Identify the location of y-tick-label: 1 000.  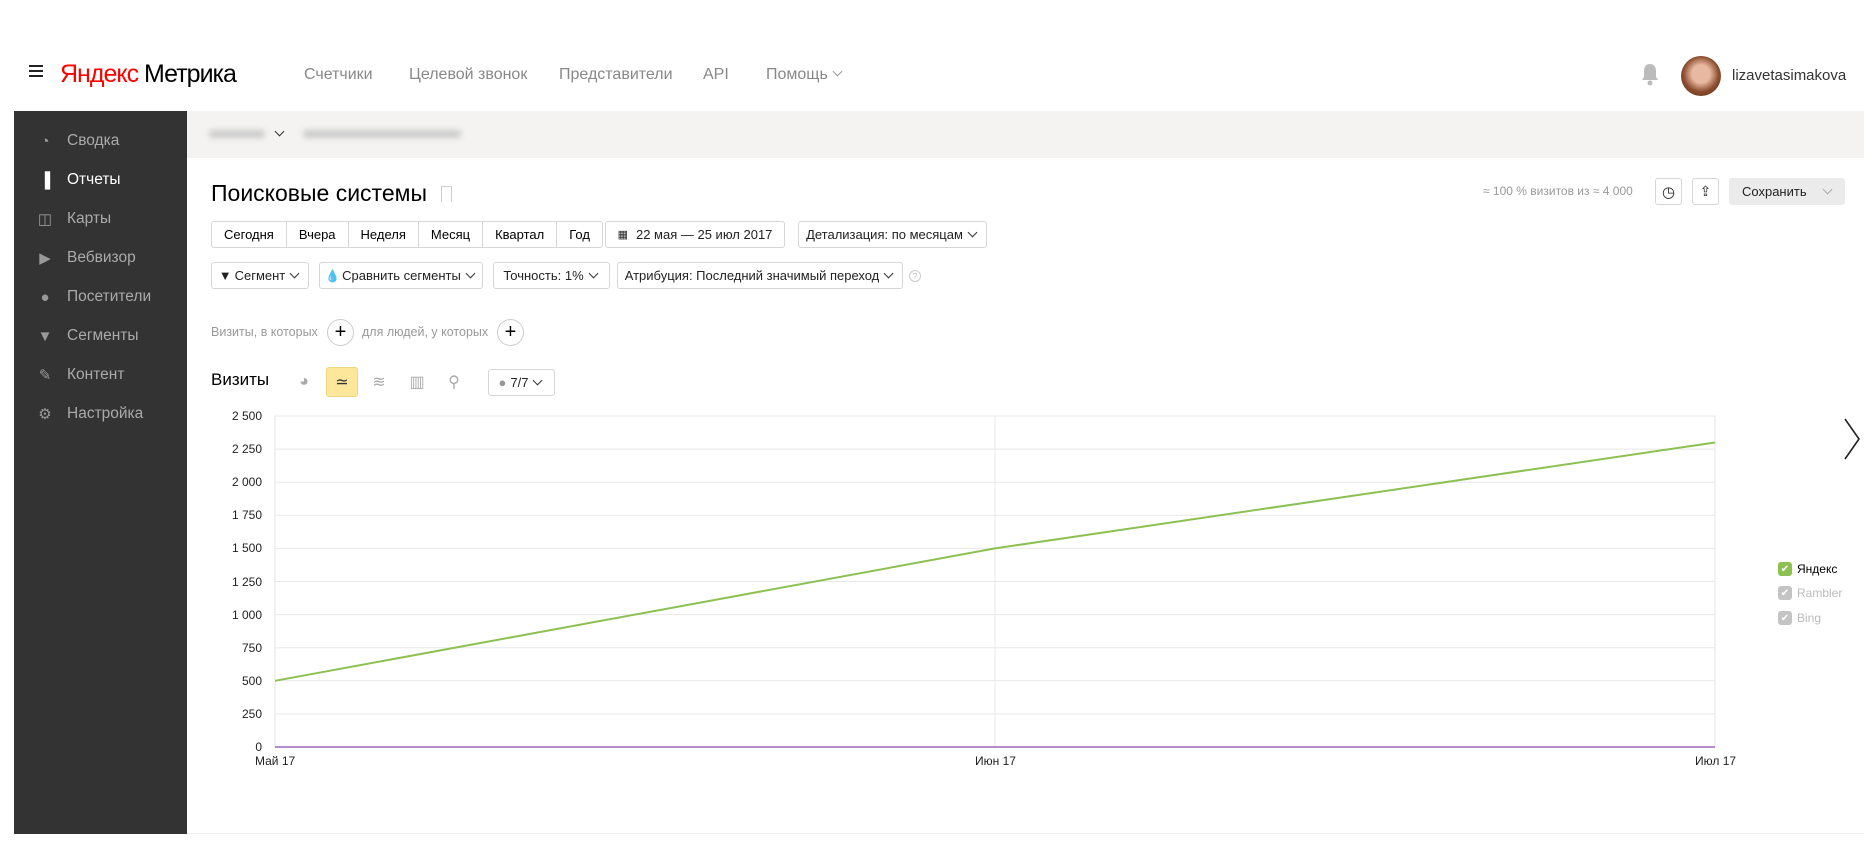
(246, 614).